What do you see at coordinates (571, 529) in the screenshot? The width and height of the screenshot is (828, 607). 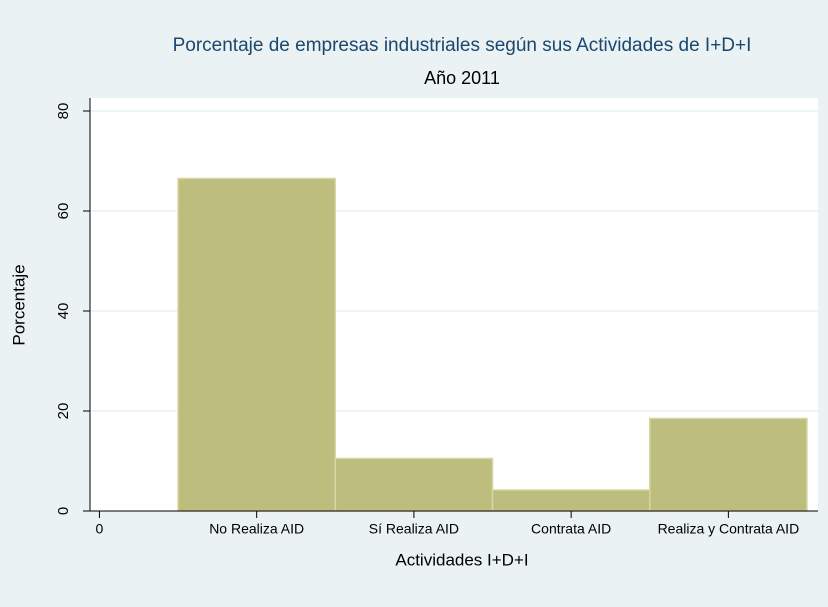 I see `x-tick-label: Contrata AID` at bounding box center [571, 529].